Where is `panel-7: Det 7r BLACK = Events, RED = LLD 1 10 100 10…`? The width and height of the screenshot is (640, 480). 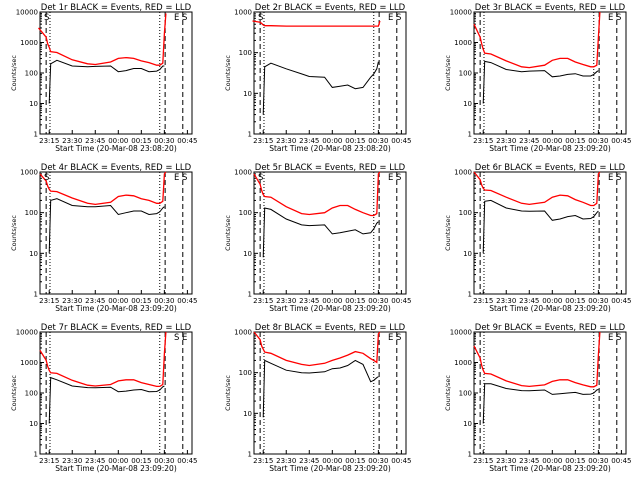 panel-7: Det 7r BLACK = Events, RED = LLD 1 10 100 10… is located at coordinates (103, 398).